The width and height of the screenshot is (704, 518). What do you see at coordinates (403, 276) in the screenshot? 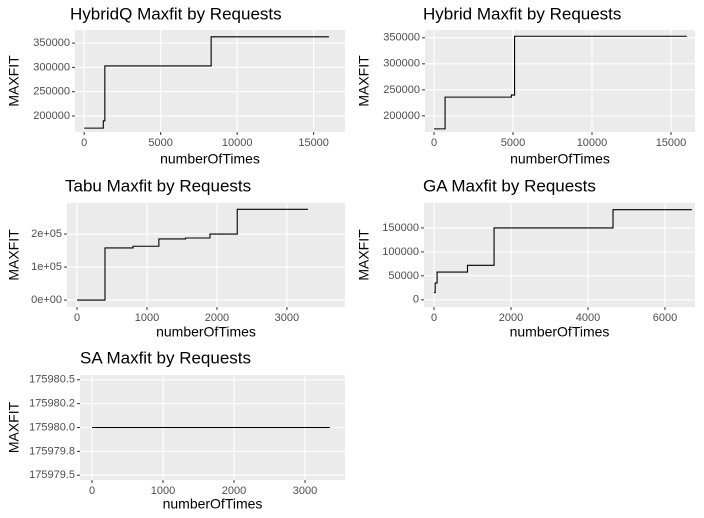
I see `y-tick-label: 50000` at bounding box center [403, 276].